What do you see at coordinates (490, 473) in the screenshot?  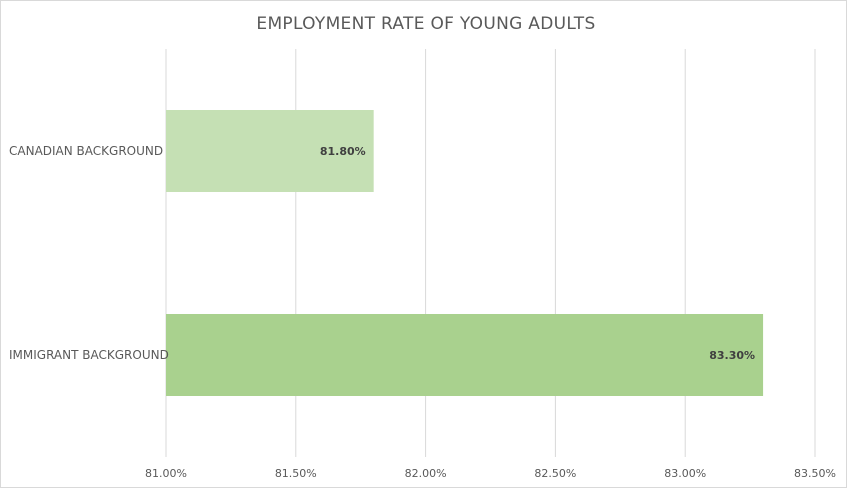 I see `x-tick-labels: 81.00% 81.50% 82.00% 82.50% 83.00% 83.50%` at bounding box center [490, 473].